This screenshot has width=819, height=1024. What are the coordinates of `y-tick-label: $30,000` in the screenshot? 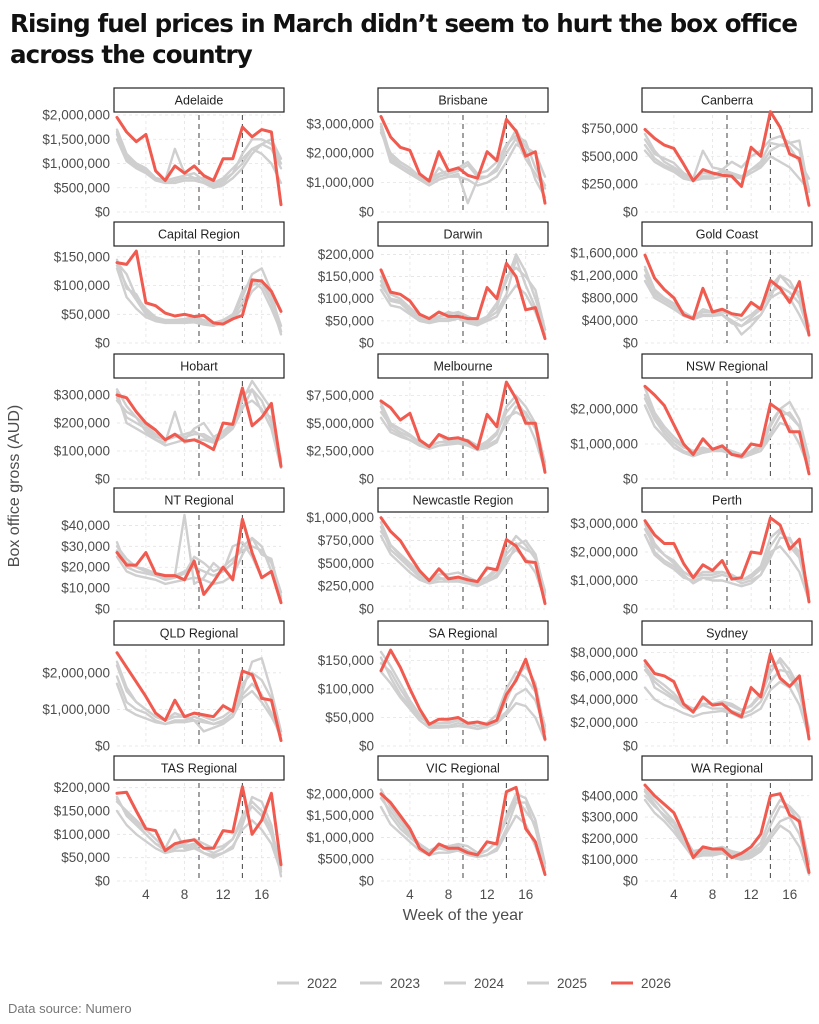 It's located at (85, 546).